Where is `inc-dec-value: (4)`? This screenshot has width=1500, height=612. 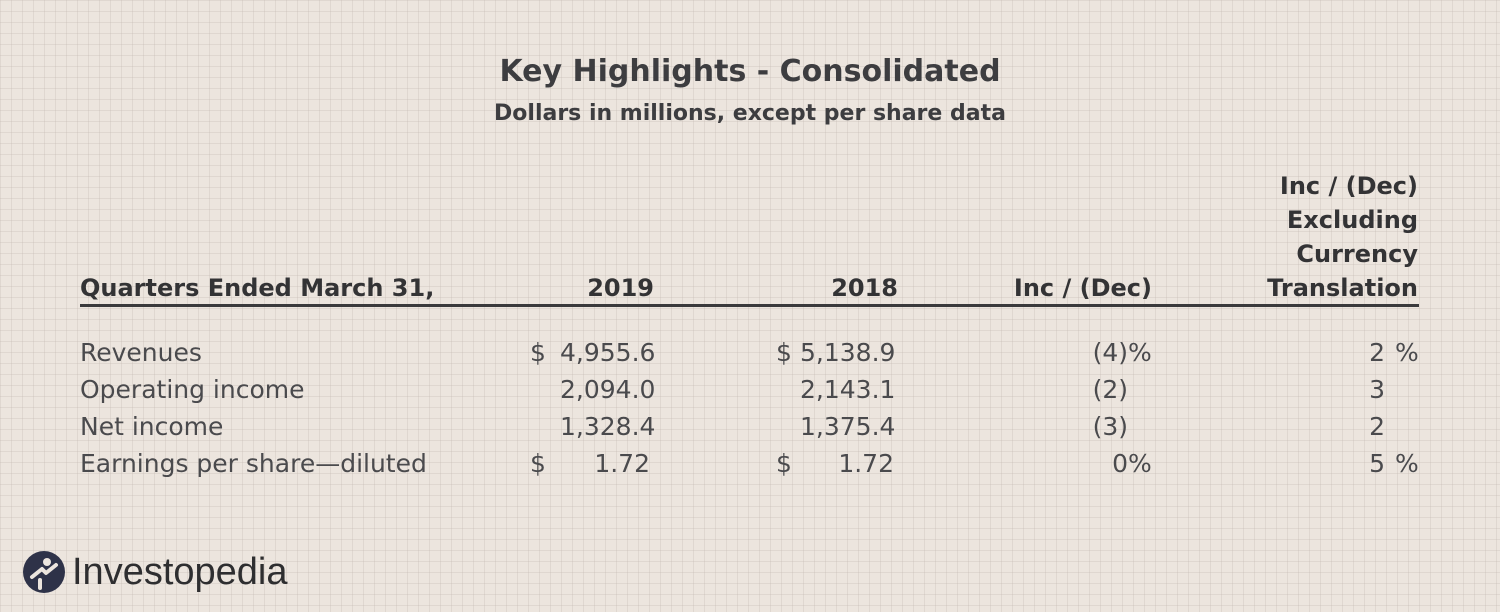
inc-dec-value: (4) is located at coordinates (1110, 352).